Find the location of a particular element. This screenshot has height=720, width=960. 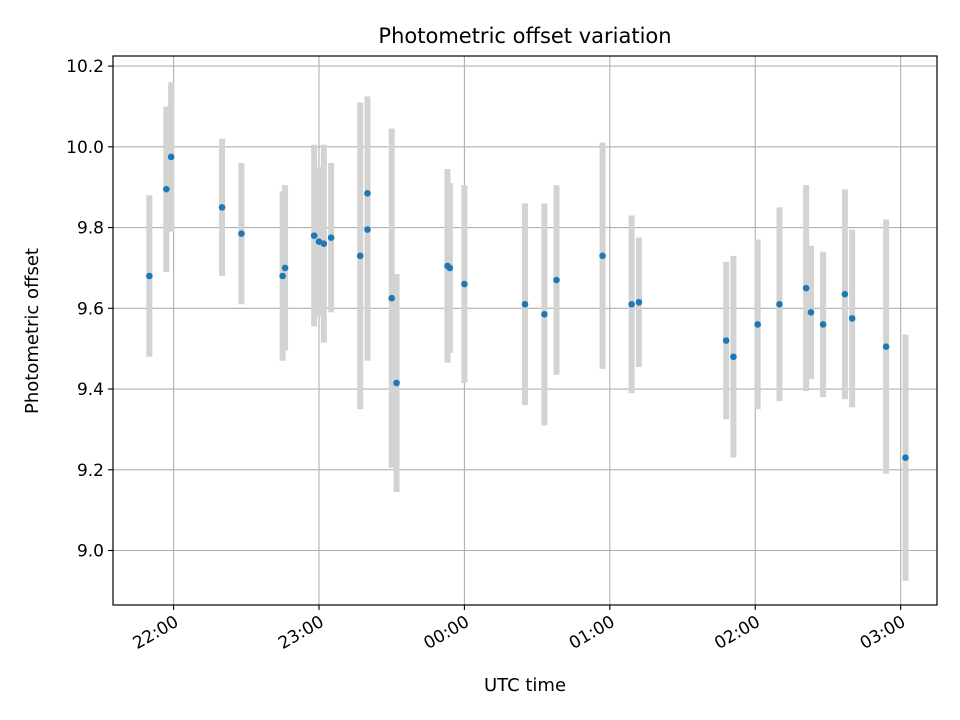

y-tick-label: 9.8 is located at coordinates (90, 229).